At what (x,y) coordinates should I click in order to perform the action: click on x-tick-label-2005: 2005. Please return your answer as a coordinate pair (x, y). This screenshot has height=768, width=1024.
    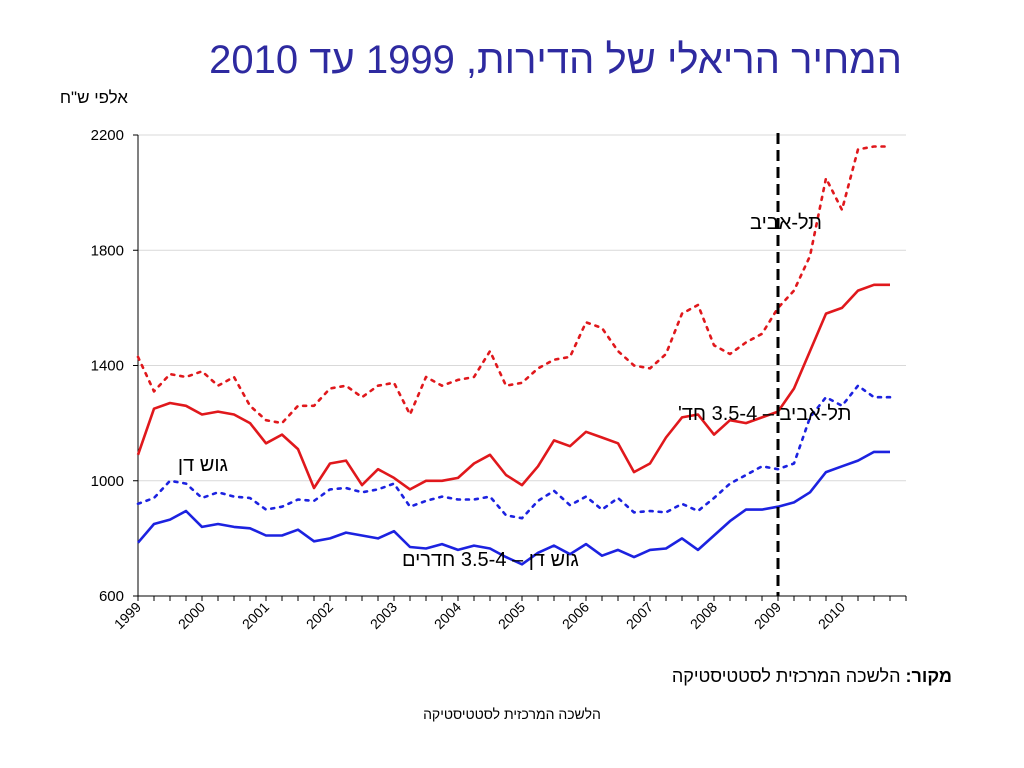
    Looking at the image, I should click on (511, 615).